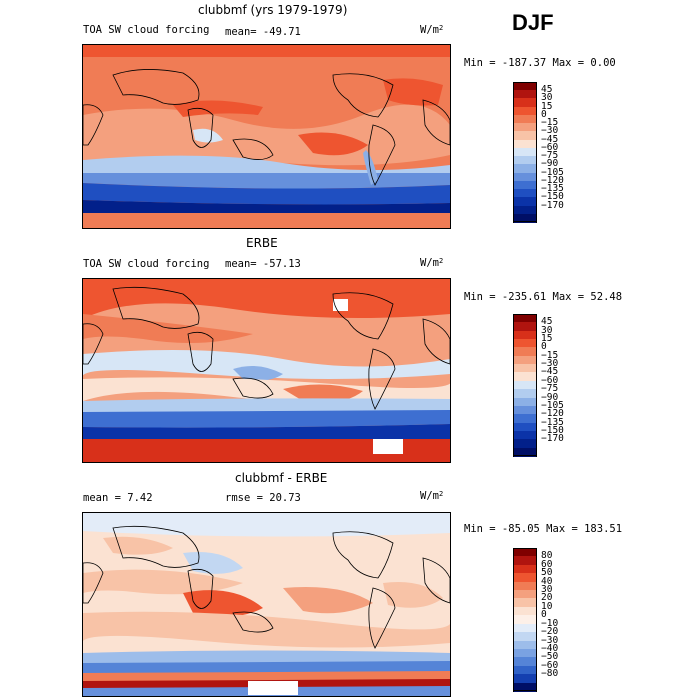 This screenshot has width=700, height=700. I want to click on panel-2-minmax: Min = -235.61 Max = 52.48, so click(543, 297).